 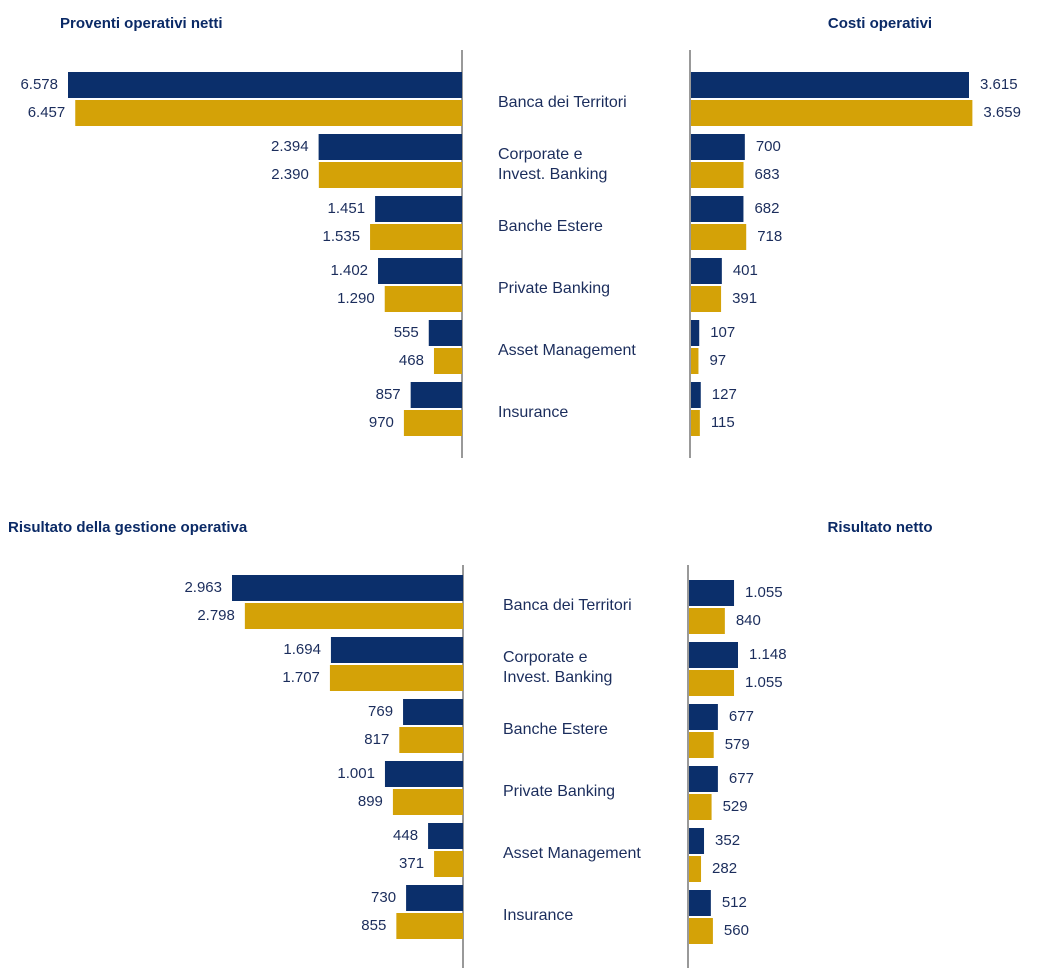 What do you see at coordinates (880, 23) in the screenshot?
I see `chart-title: Costi operativi` at bounding box center [880, 23].